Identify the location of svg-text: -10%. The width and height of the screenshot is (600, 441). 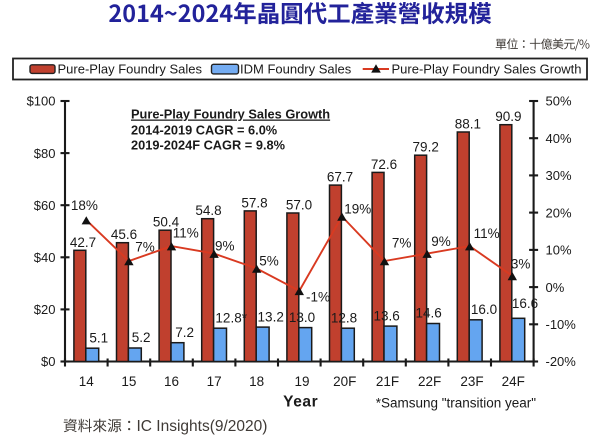
(561, 324).